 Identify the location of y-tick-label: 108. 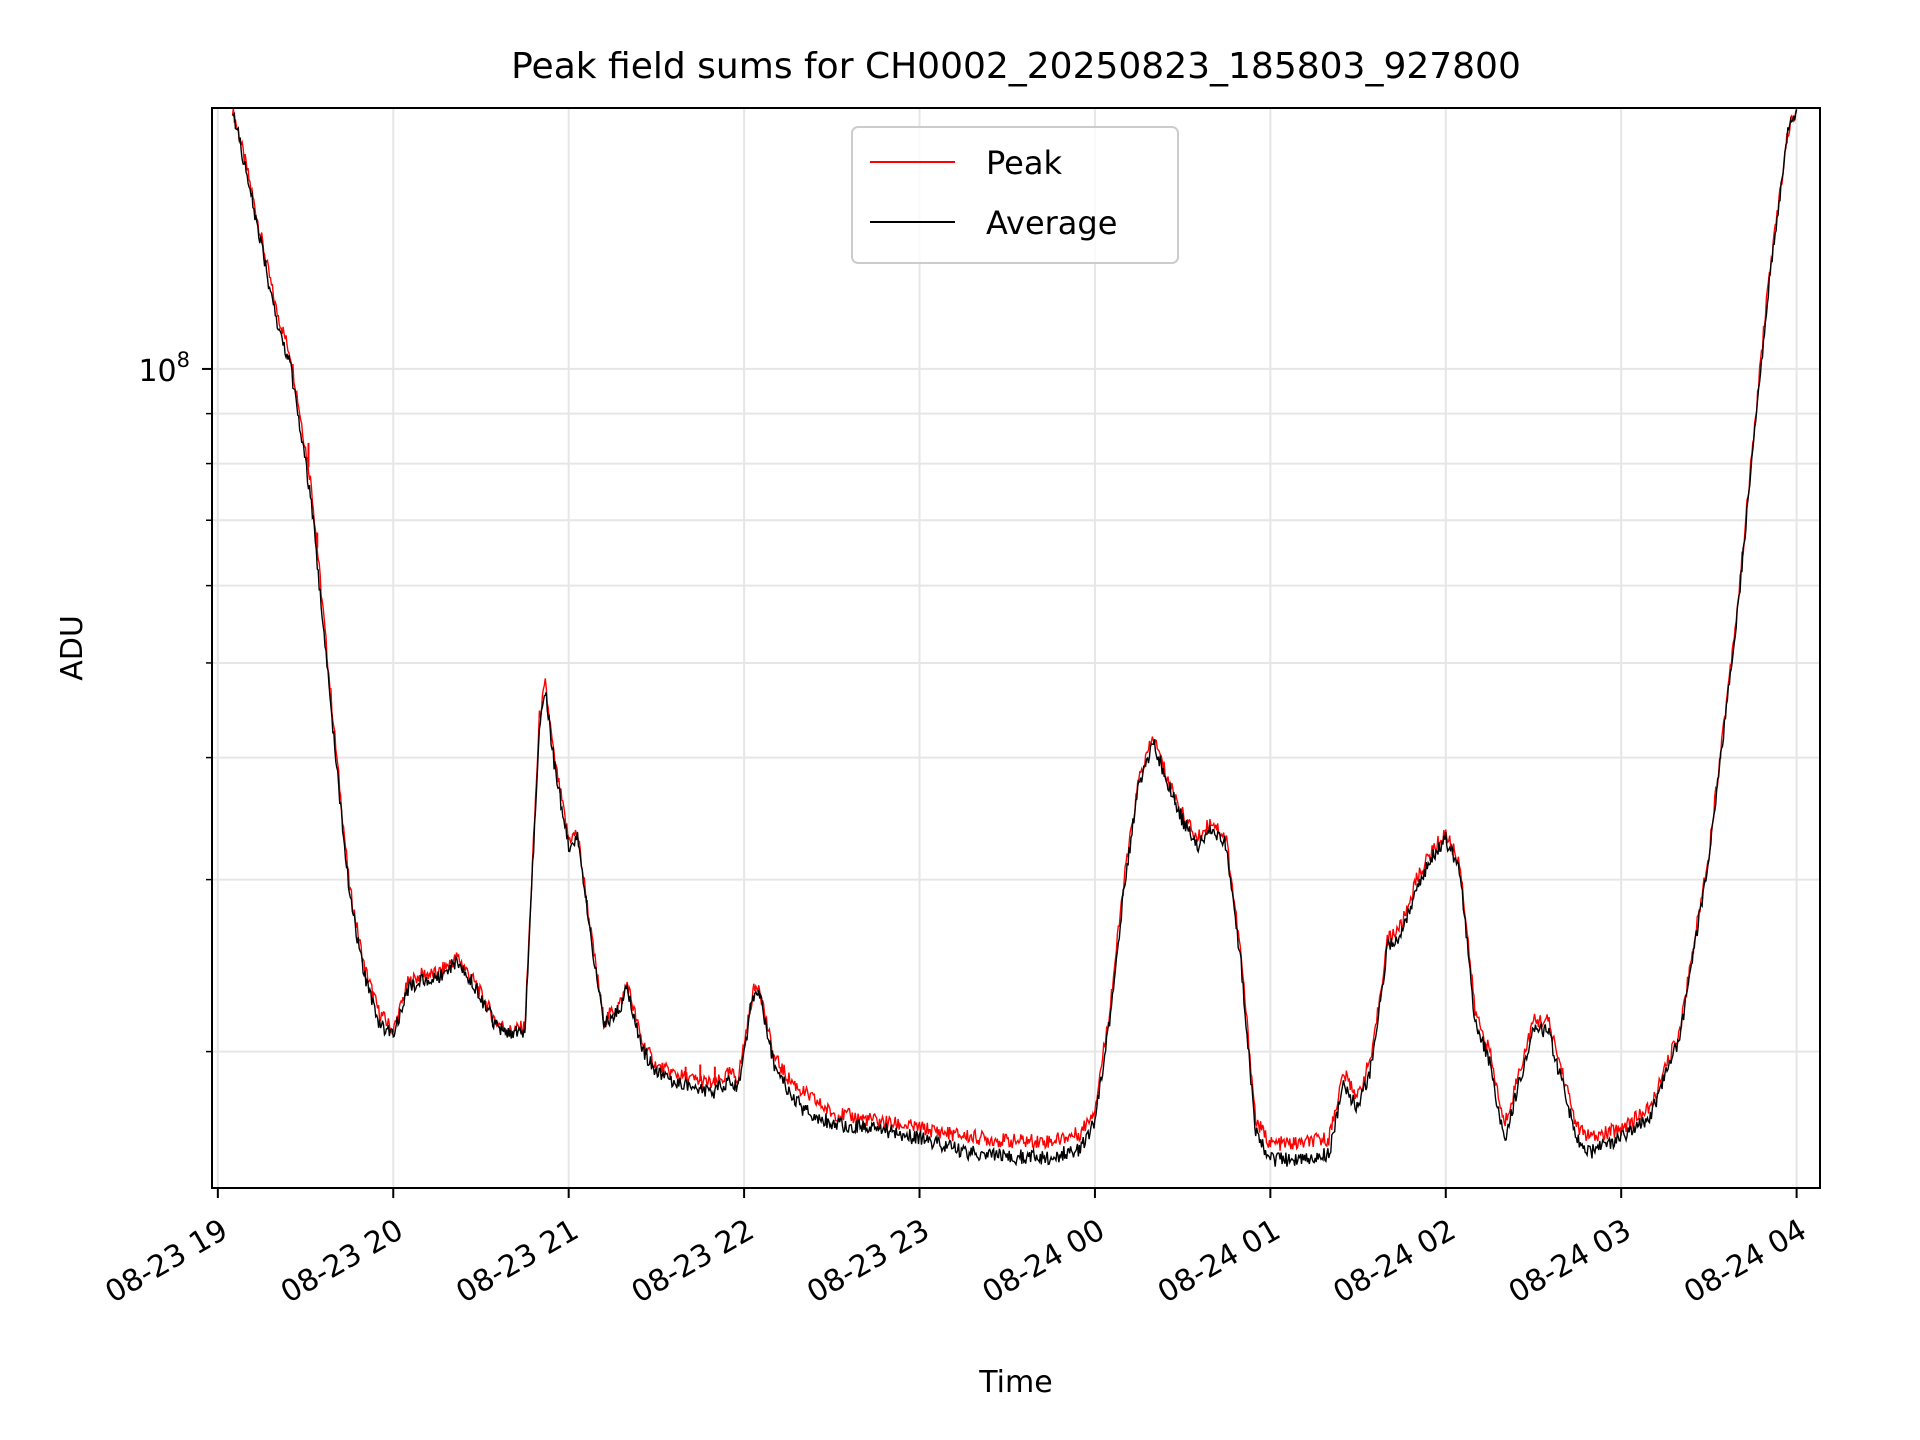
(164, 368).